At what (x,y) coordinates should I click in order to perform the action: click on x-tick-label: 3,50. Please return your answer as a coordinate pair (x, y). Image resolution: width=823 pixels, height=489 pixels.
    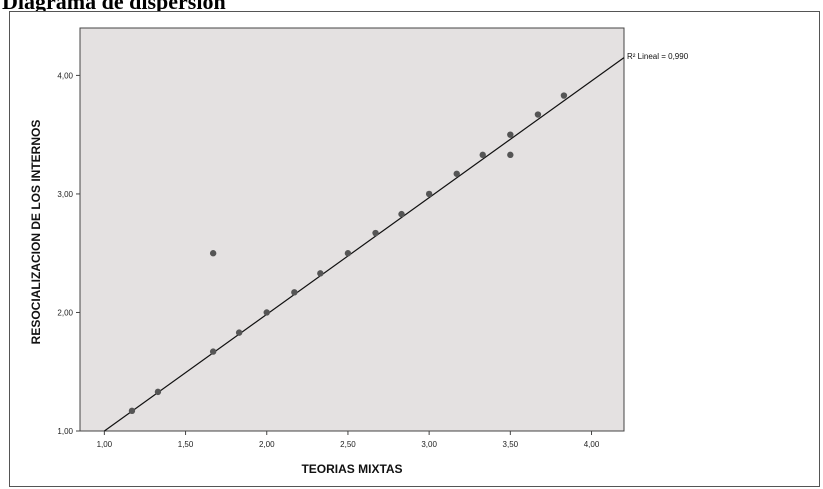
    Looking at the image, I should click on (511, 444).